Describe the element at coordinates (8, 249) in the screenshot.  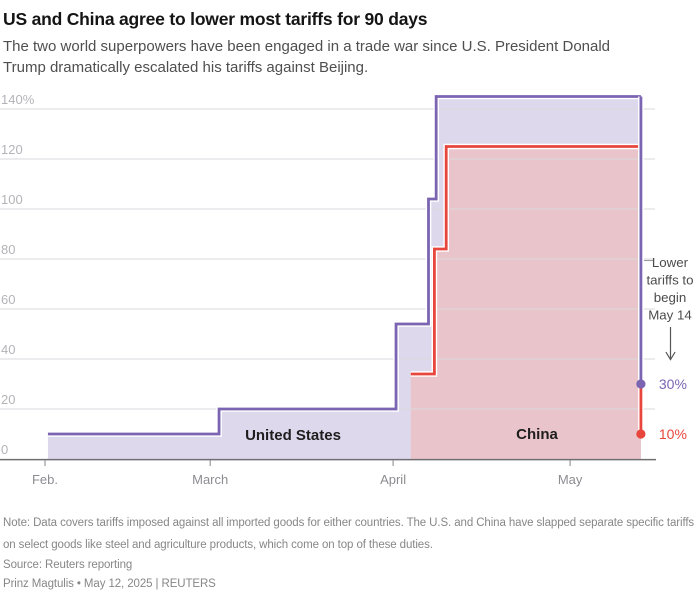
I see `y-tick-label: 80` at that location.